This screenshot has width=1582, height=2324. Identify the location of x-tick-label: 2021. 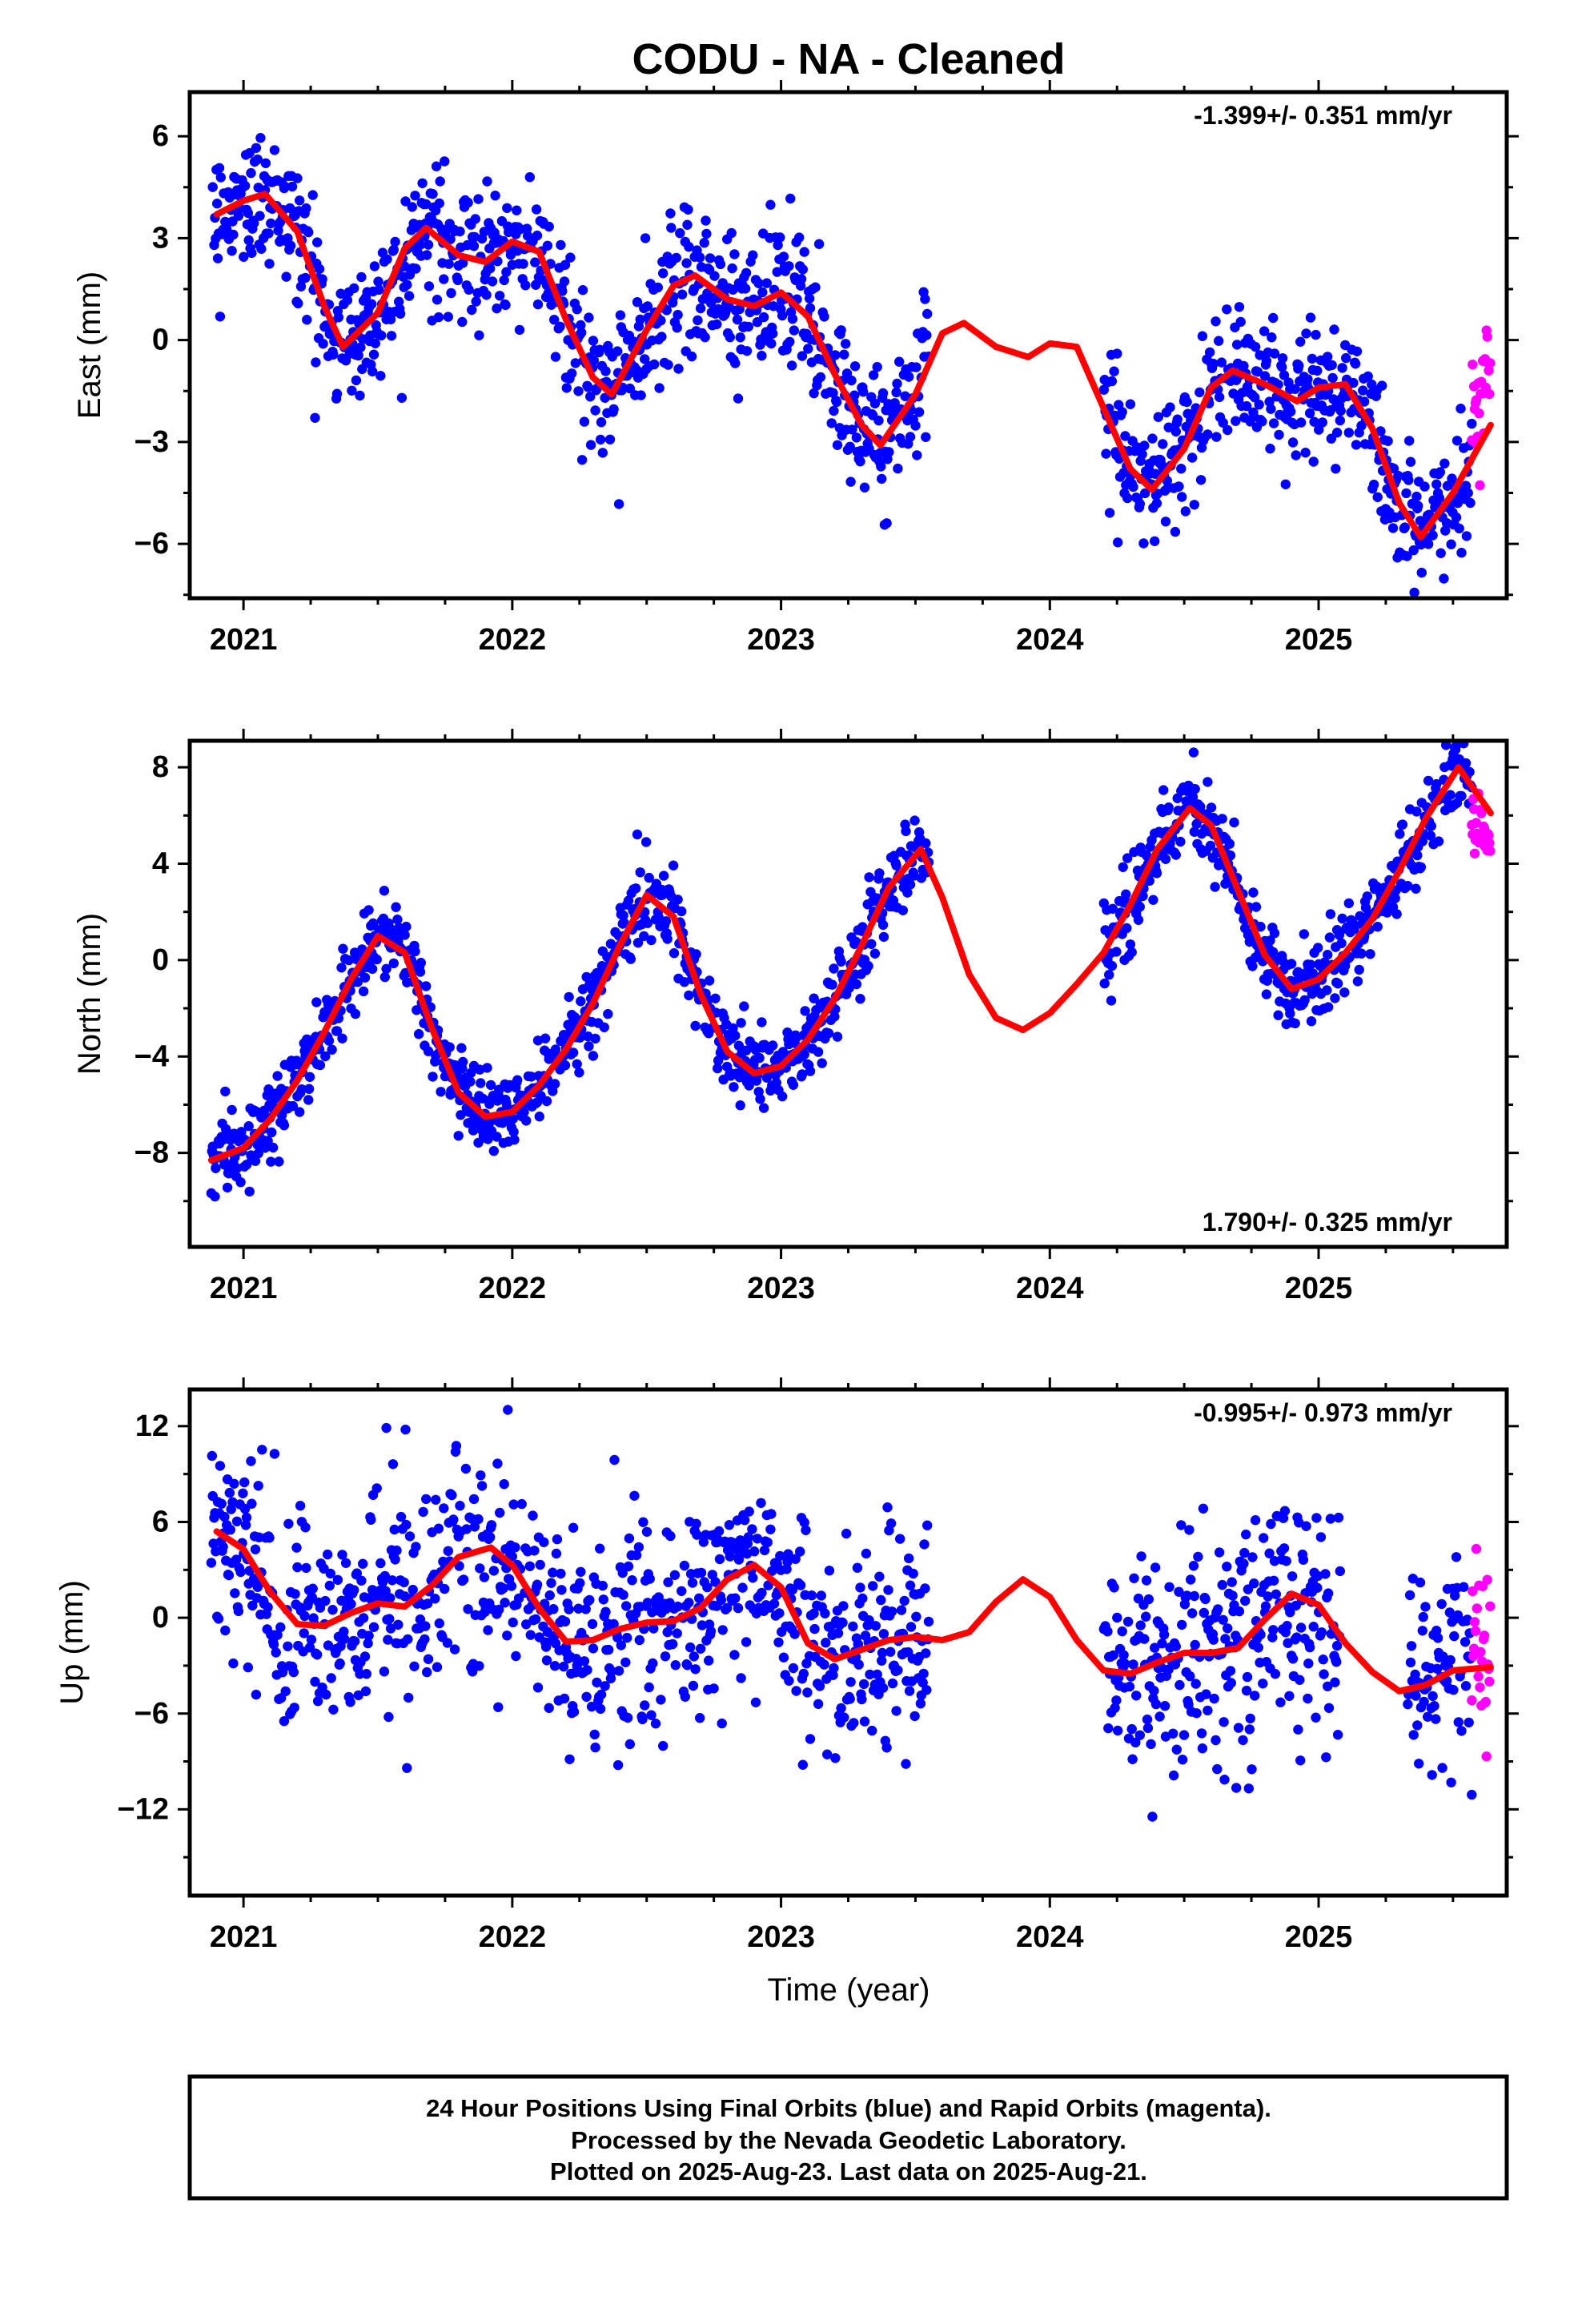
(244, 1288).